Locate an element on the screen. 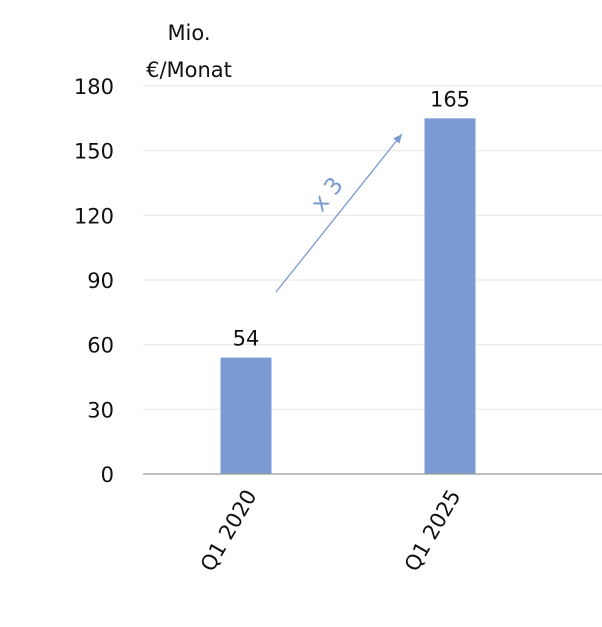 Image resolution: width=602 pixels, height=627 pixels. y-tick-label: 180 is located at coordinates (94, 87).